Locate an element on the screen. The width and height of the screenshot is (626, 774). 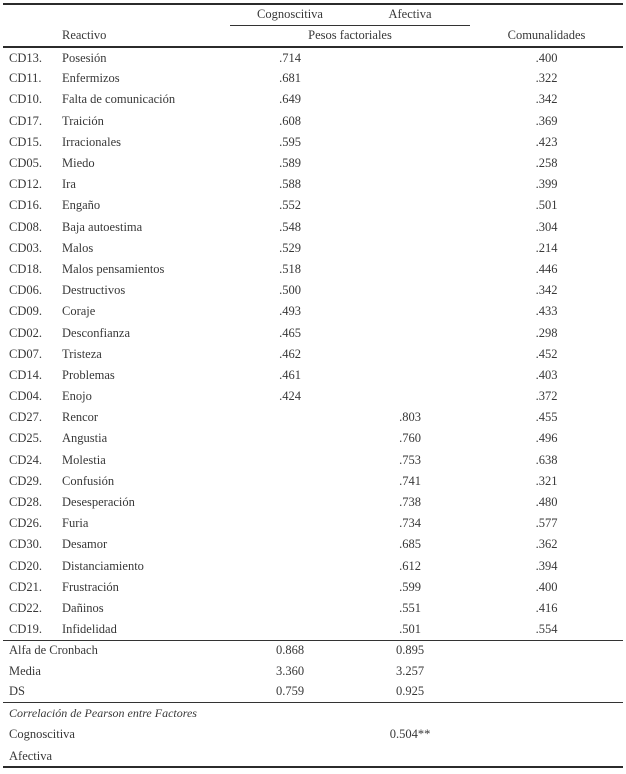
header-reactivo-label: Reactivo is located at coordinates (116, 36).